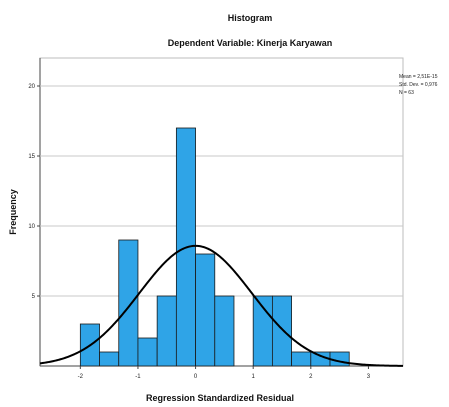 Image resolution: width=449 pixels, height=407 pixels. What do you see at coordinates (250, 43) in the screenshot?
I see `chart-subtitle: Dependent Variable: Kinerja Karyawan` at bounding box center [250, 43].